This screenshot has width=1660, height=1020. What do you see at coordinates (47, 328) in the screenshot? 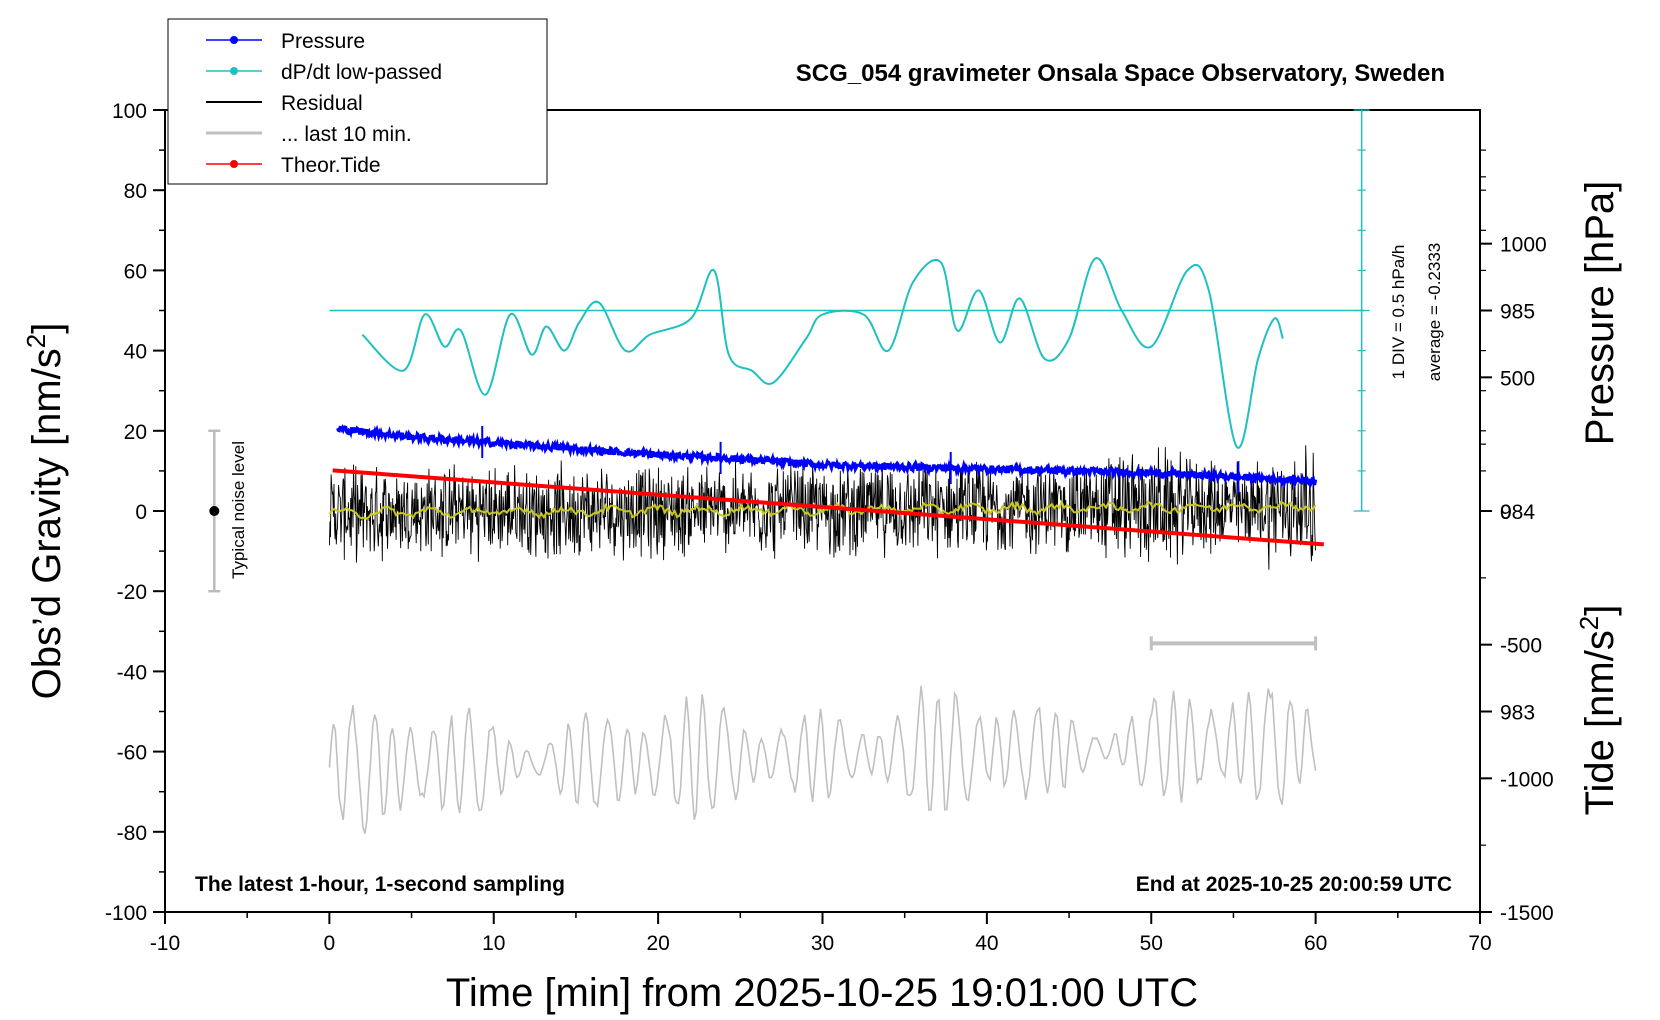
I see `y-axis-title-tail: ]` at bounding box center [47, 328].